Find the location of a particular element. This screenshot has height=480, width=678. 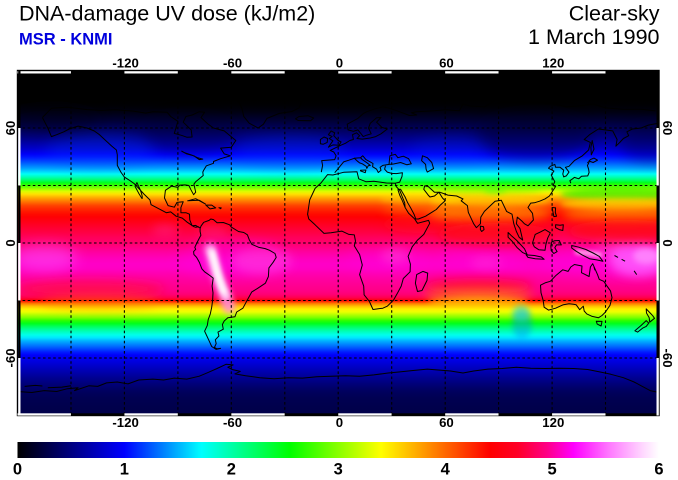

svg-text: DNA-damage UV dose (kJ/m2) is located at coordinates (167, 13).